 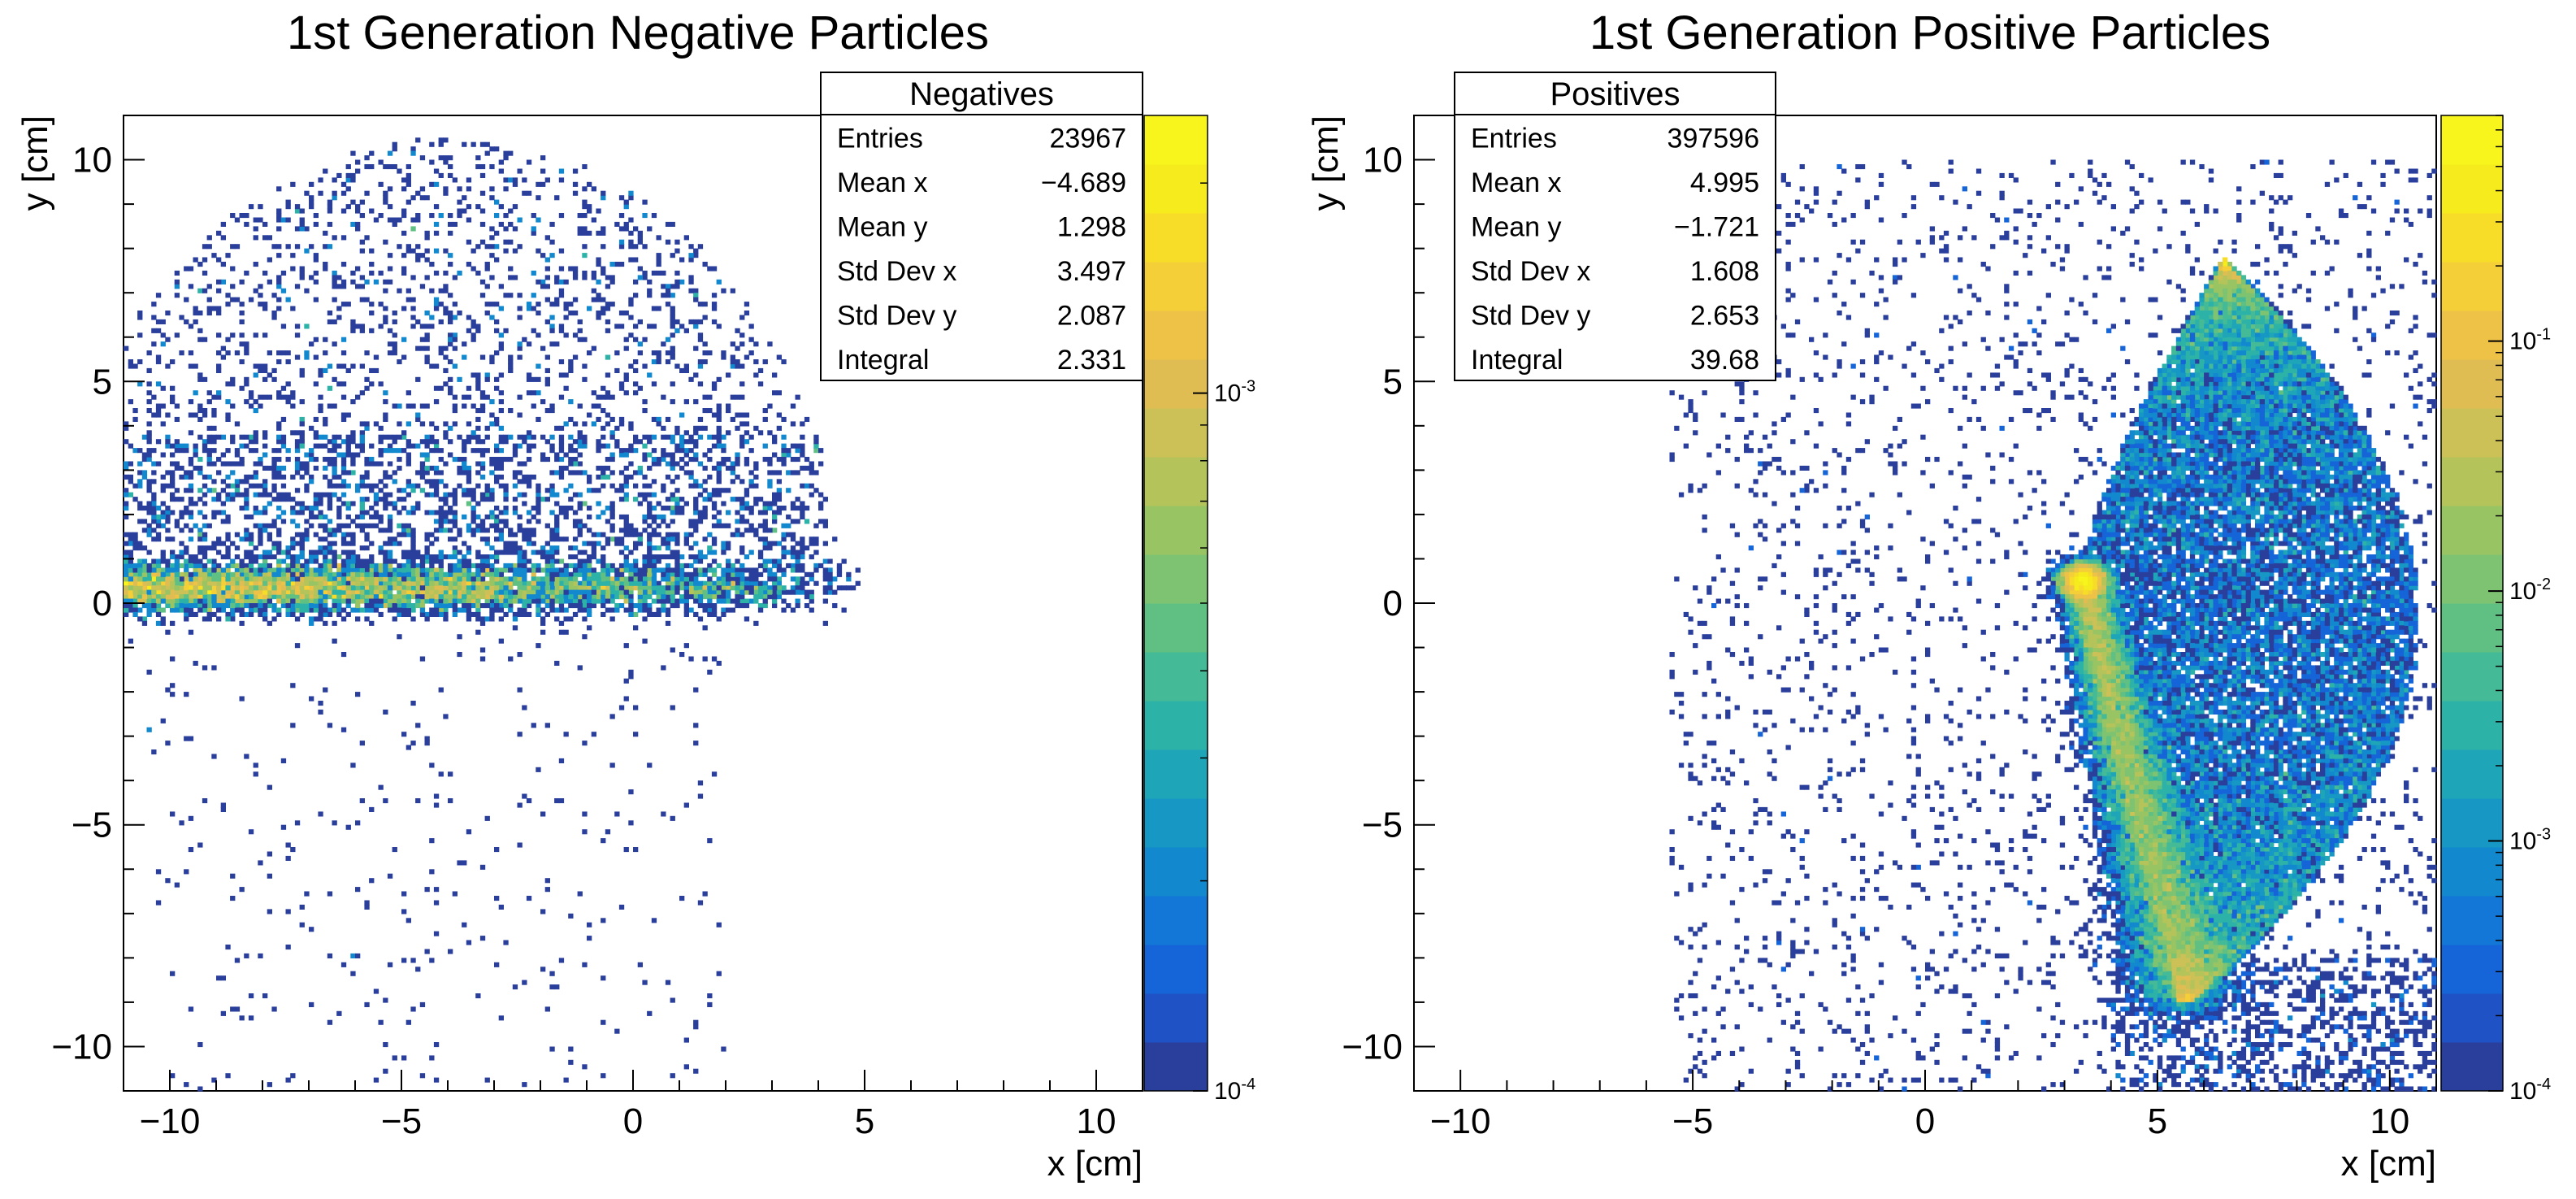 I want to click on stats-value: 39.68, so click(x=1724, y=360).